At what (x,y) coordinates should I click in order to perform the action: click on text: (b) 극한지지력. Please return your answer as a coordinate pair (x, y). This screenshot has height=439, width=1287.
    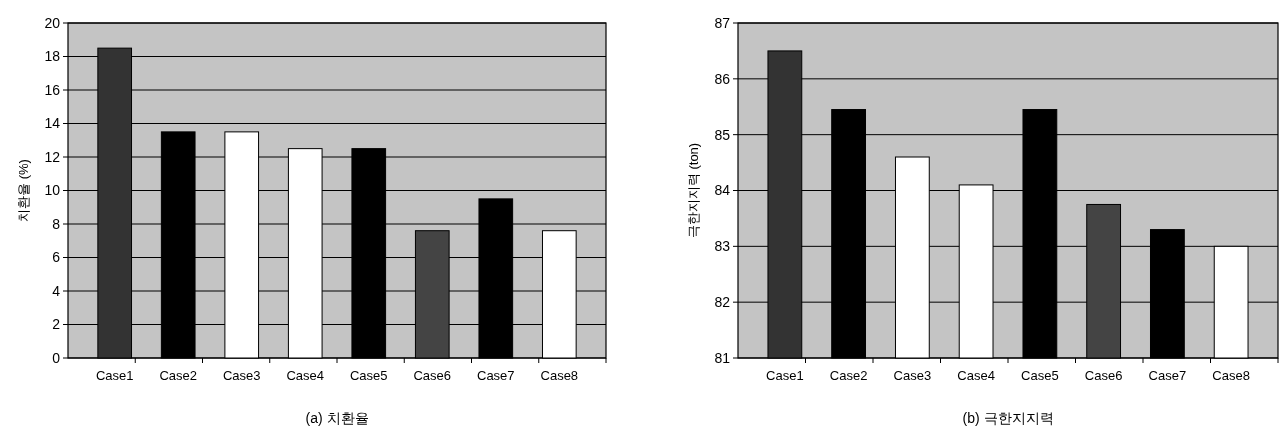
    Looking at the image, I should click on (1008, 418).